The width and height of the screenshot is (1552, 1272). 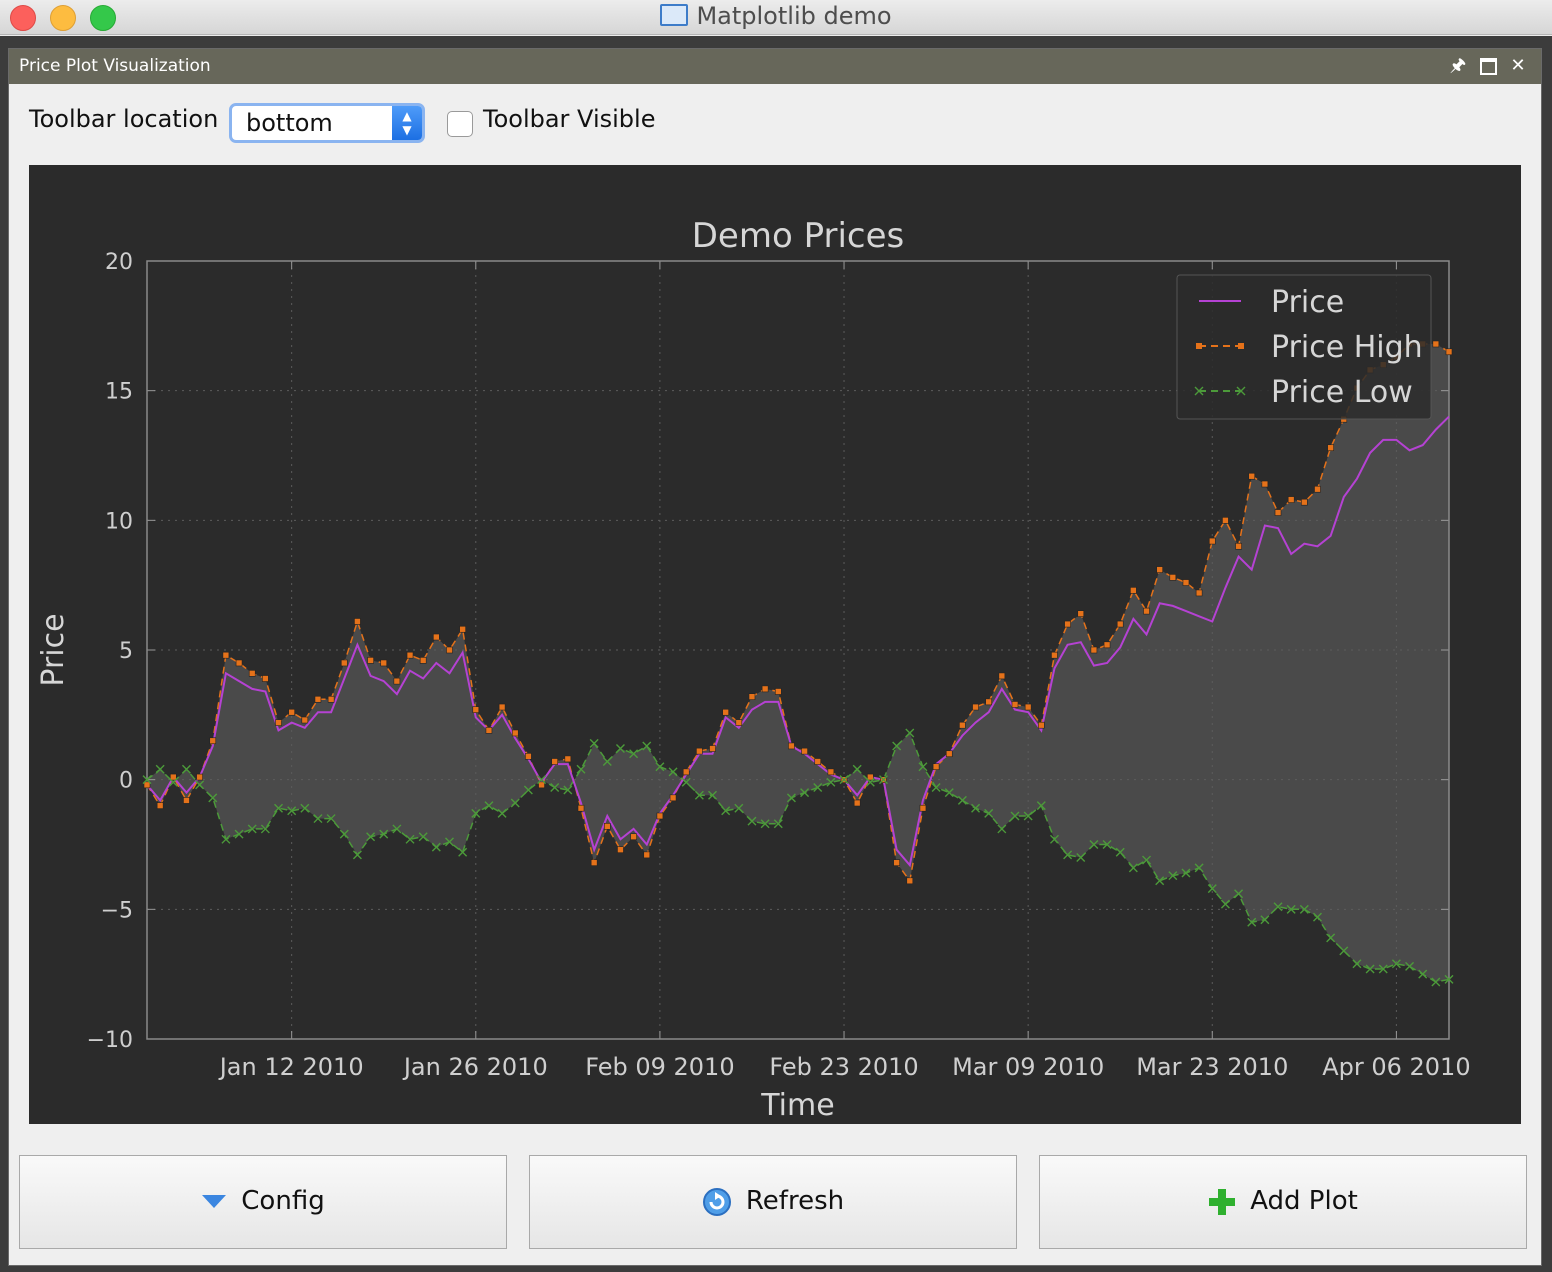 I want to click on plus-icon, so click(x=1222, y=1201).